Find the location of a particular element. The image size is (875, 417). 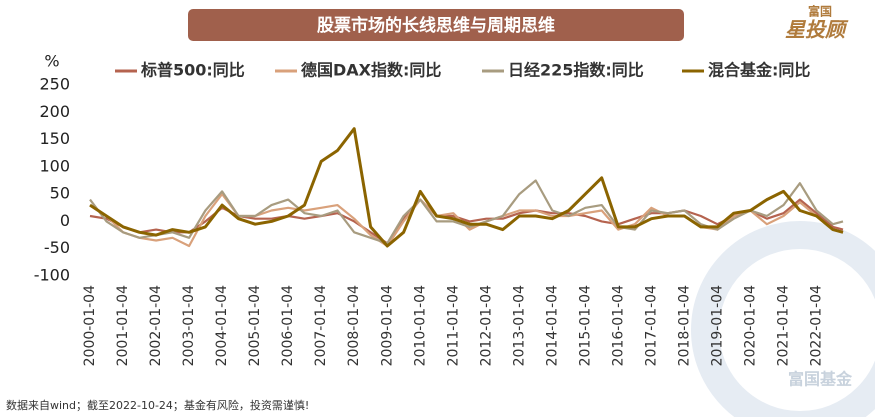

y-tick-label: 100 is located at coordinates (54, 165).